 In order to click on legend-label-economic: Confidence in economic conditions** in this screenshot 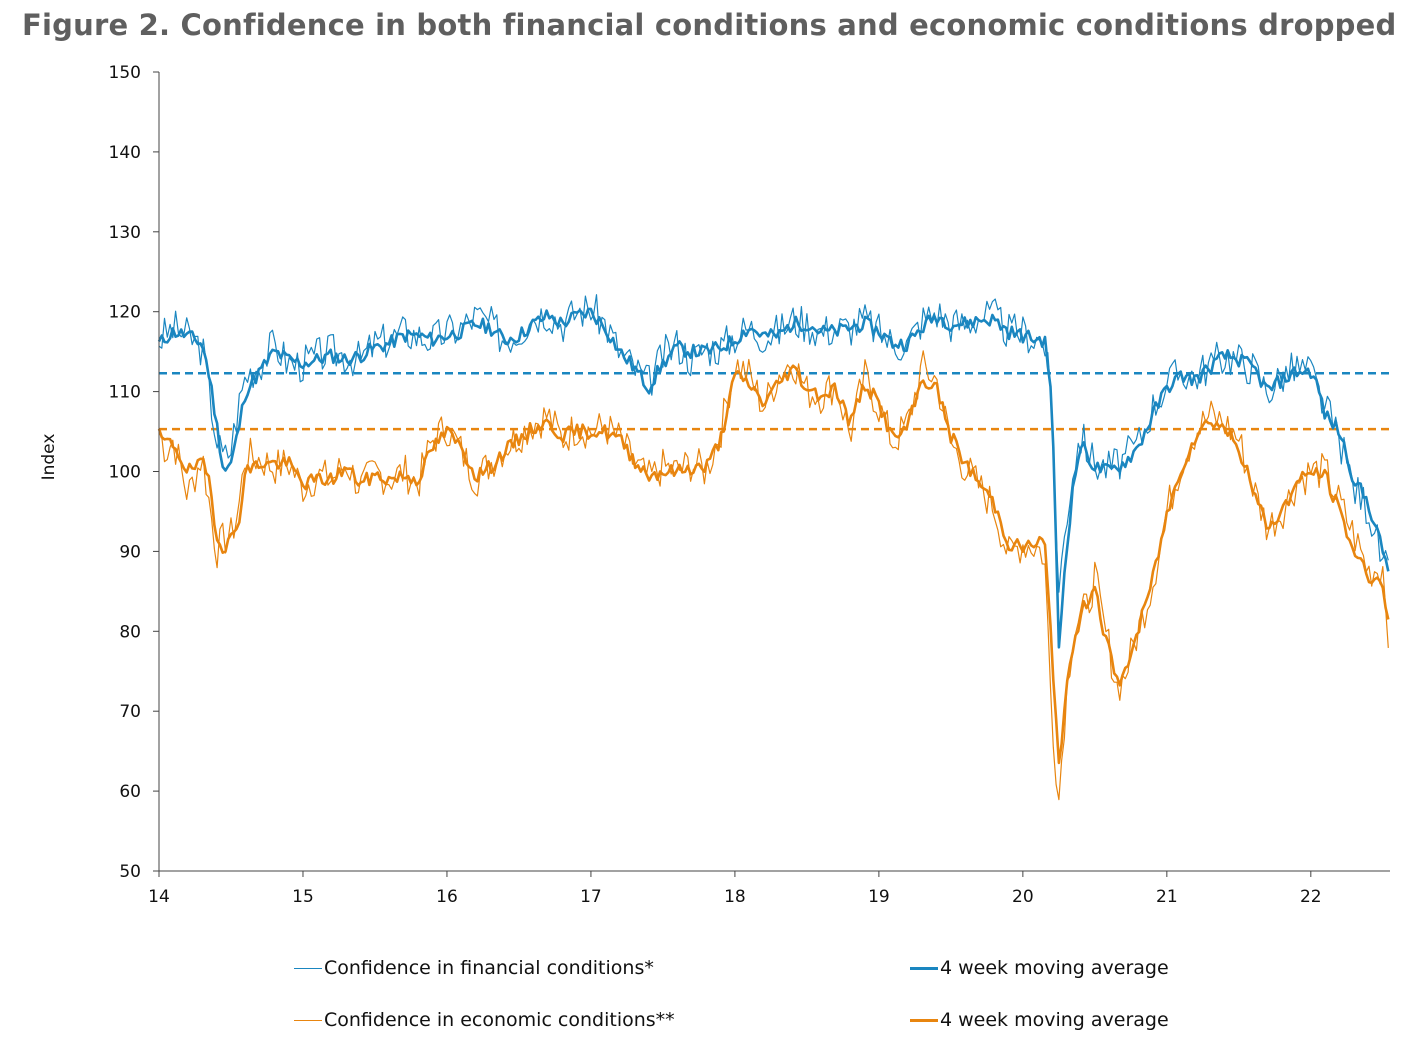, I will do `click(499, 1020)`.